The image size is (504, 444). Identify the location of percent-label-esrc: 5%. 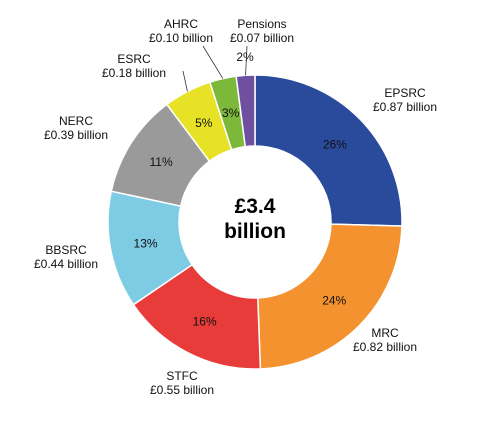
(204, 123).